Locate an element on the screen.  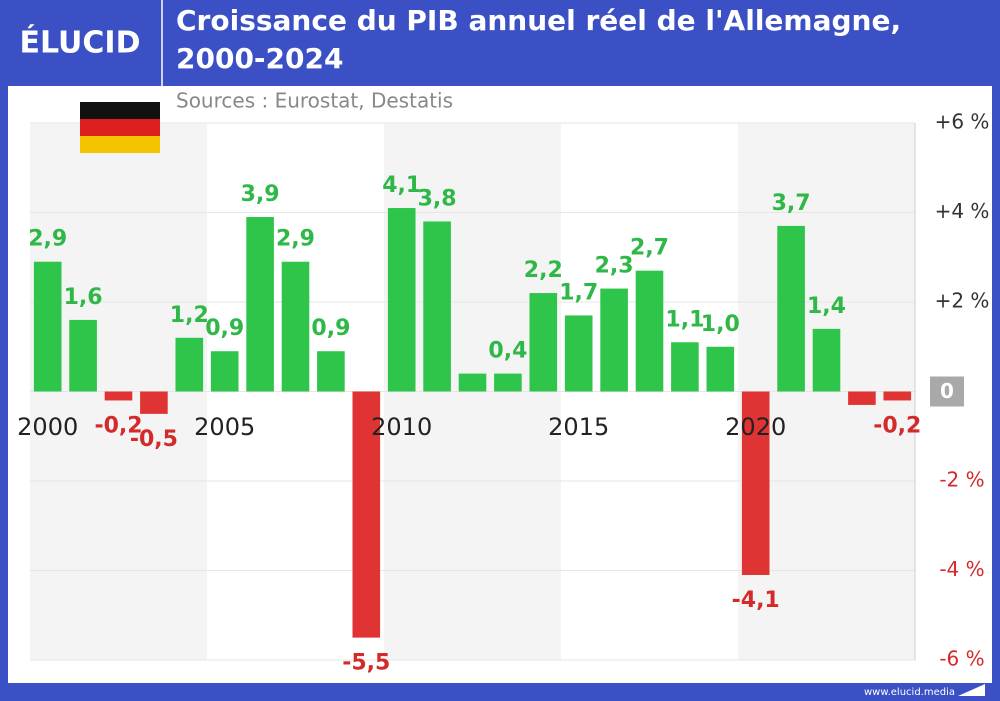
footer: www.elucid.media is located at coordinates (909, 692).